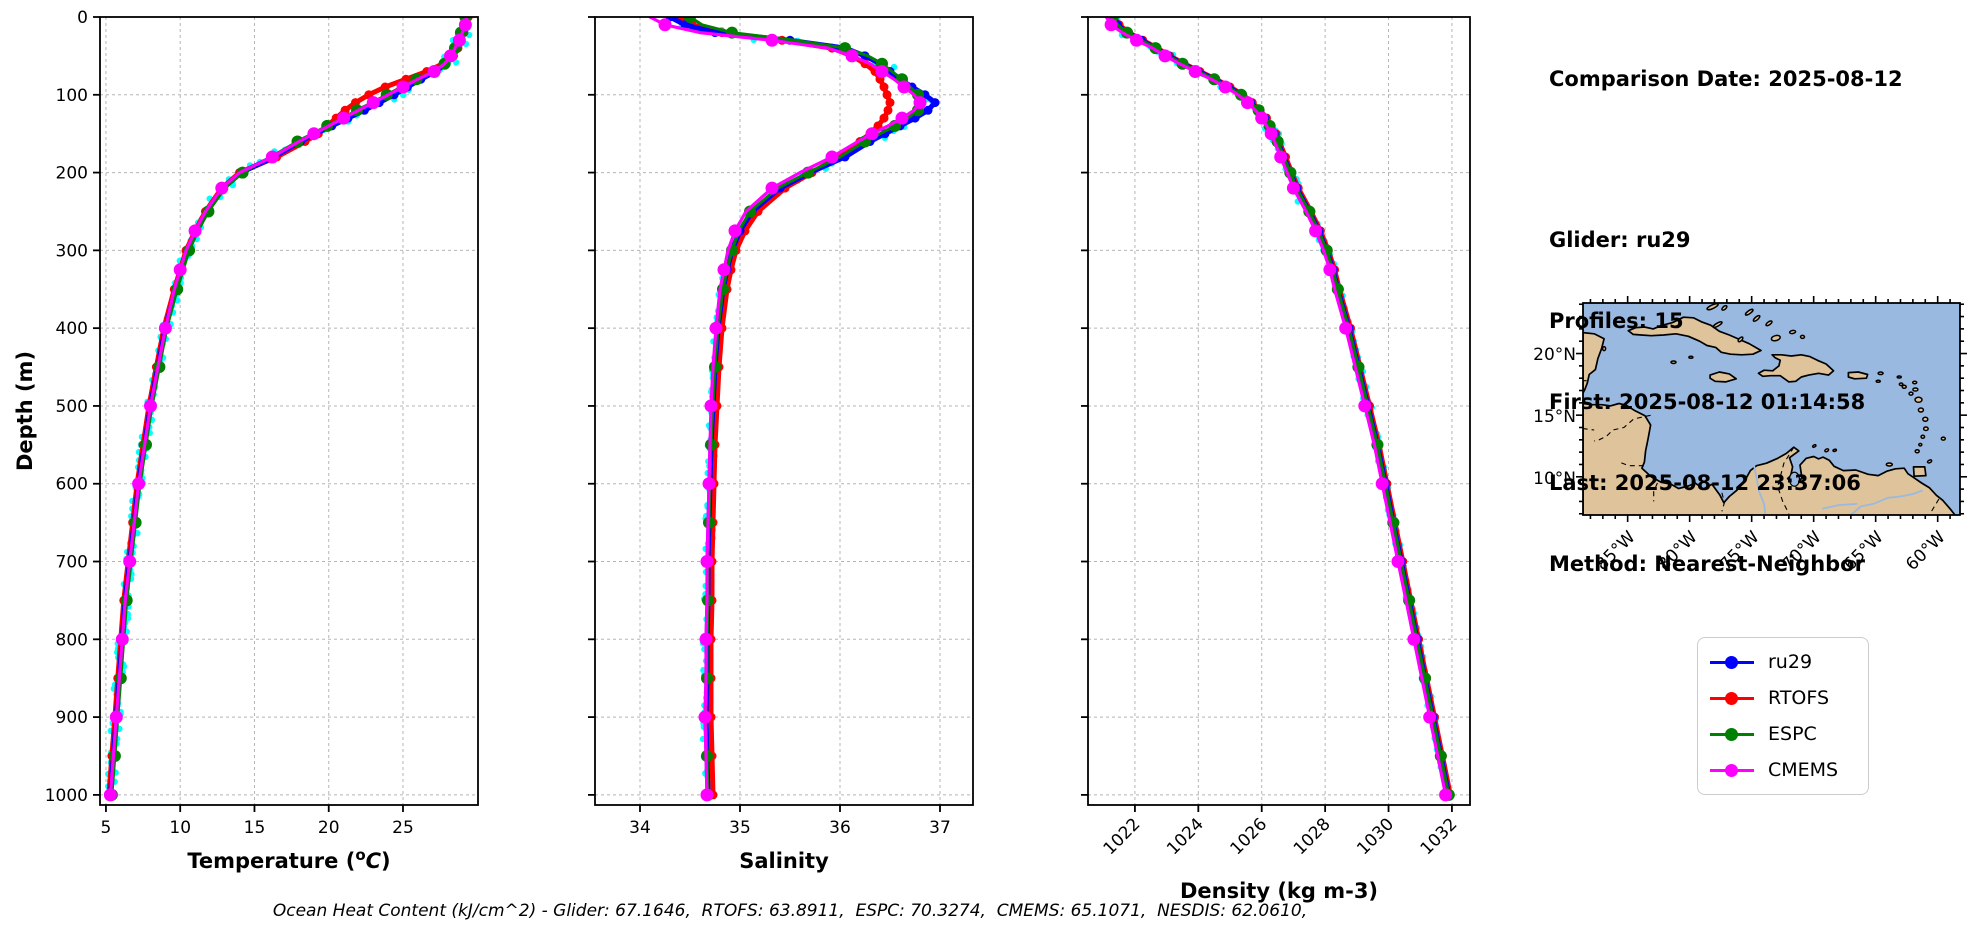 This screenshot has width=1984, height=934. I want to click on map-graticule-ticks, so click(1771, 409).